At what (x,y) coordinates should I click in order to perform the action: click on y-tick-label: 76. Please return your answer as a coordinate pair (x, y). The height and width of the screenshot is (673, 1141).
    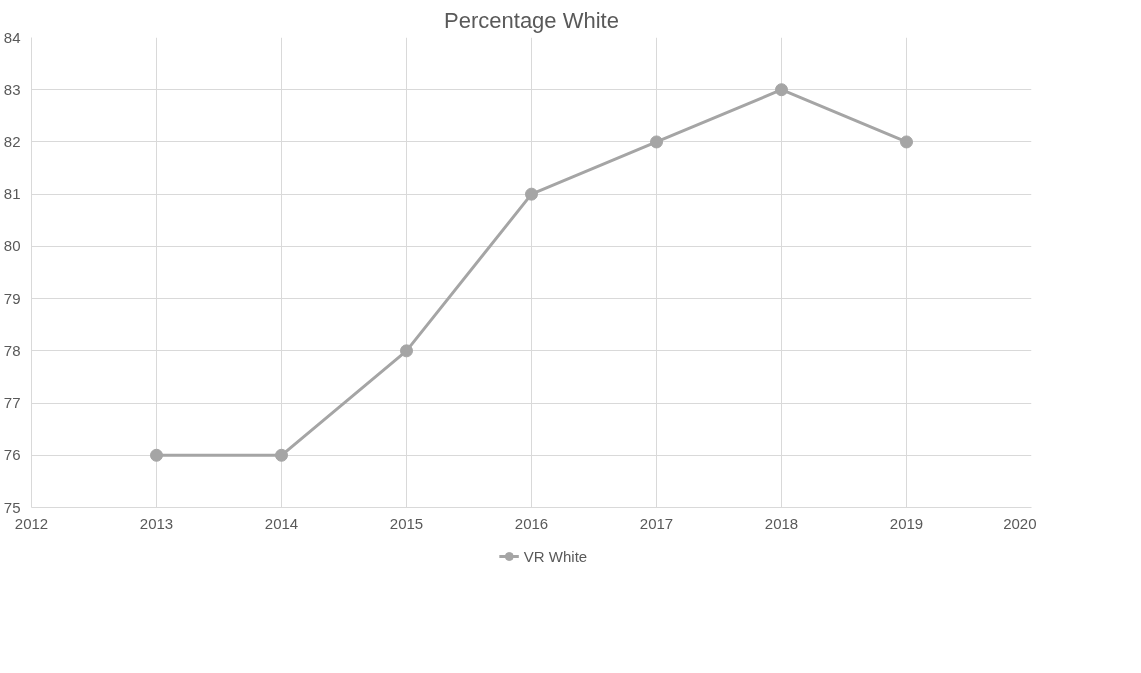
    Looking at the image, I should click on (12, 455).